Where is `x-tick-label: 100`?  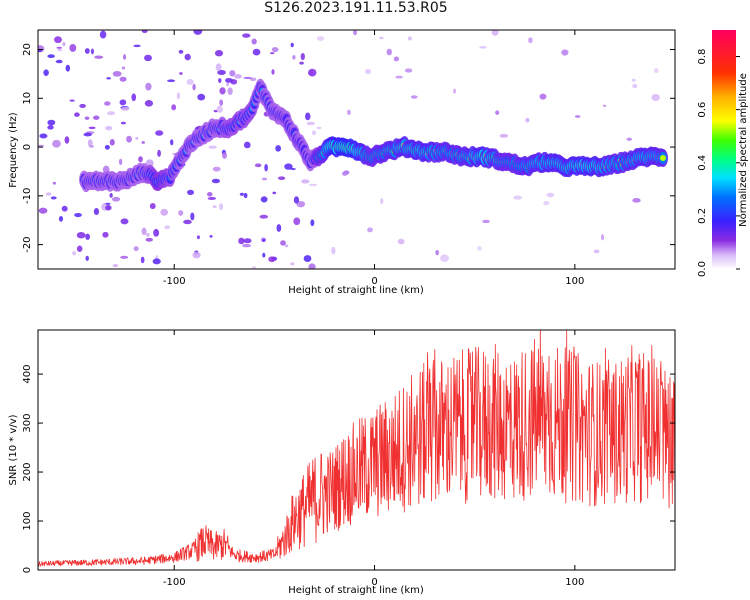 x-tick-label: 100 is located at coordinates (574, 281).